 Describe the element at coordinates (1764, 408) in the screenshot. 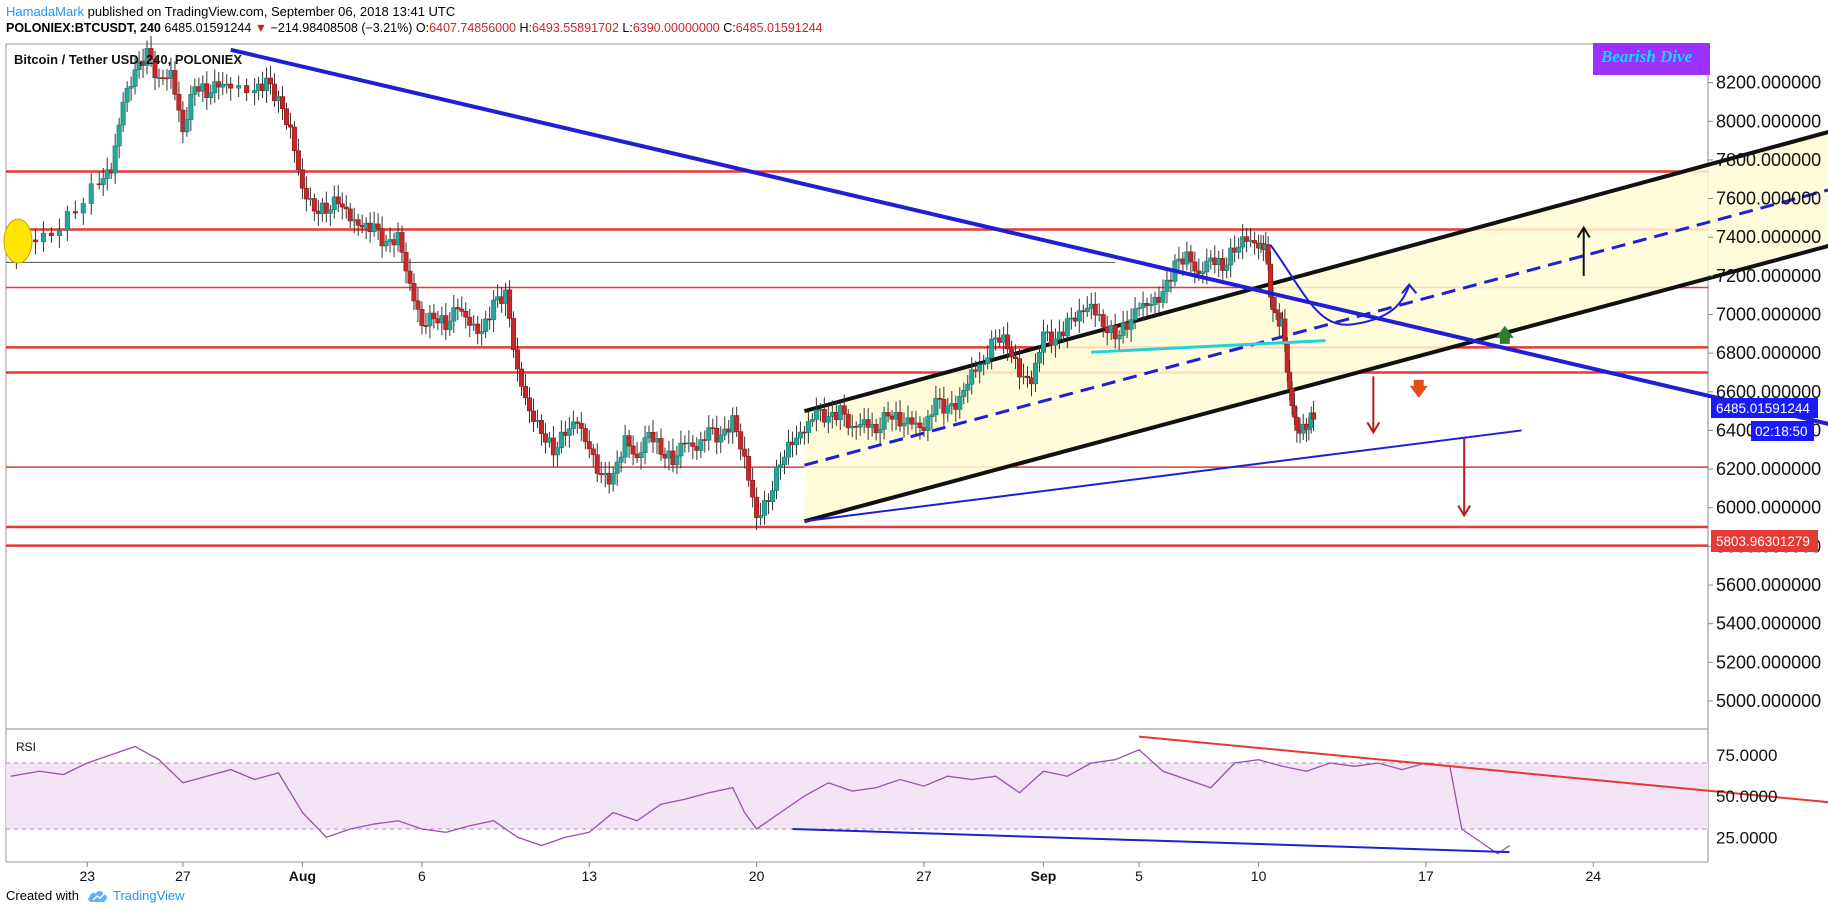

I see `current-price-badge: 6485.01591244` at that location.